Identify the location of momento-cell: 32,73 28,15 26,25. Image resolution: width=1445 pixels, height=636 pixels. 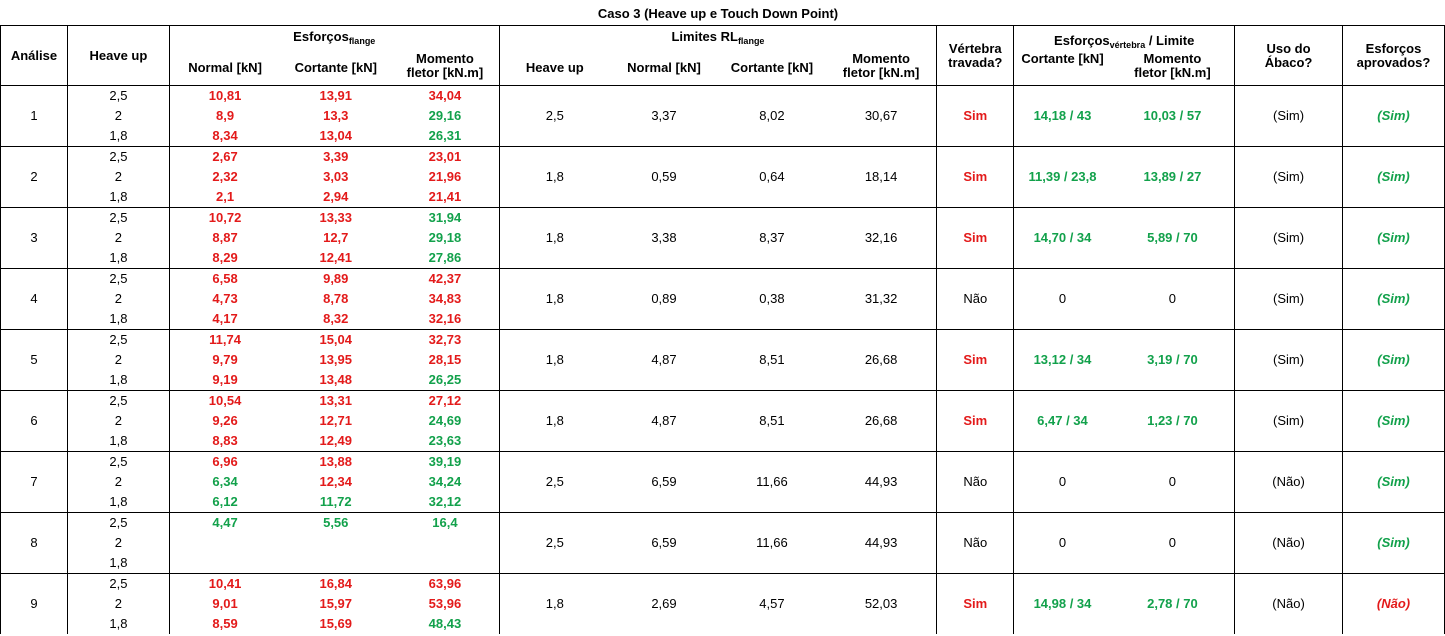
(445, 360).